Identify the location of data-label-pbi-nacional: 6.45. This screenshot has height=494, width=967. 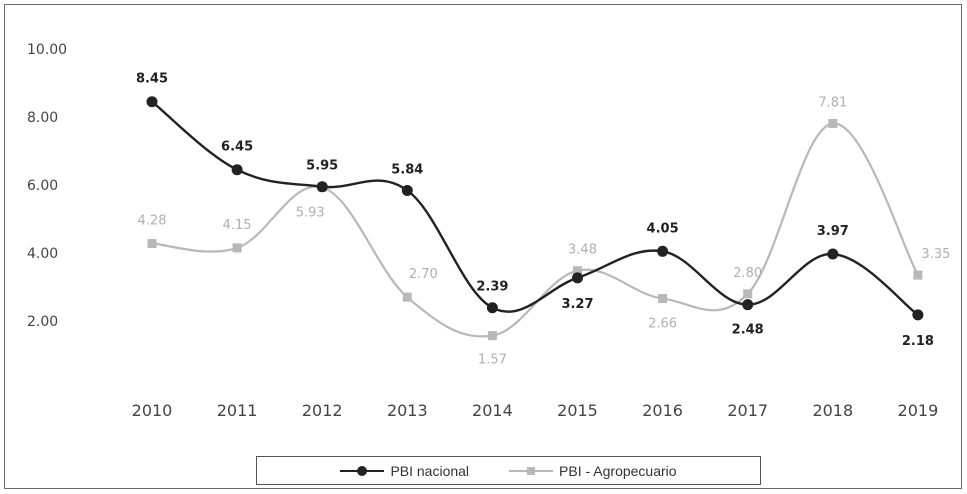
(237, 147).